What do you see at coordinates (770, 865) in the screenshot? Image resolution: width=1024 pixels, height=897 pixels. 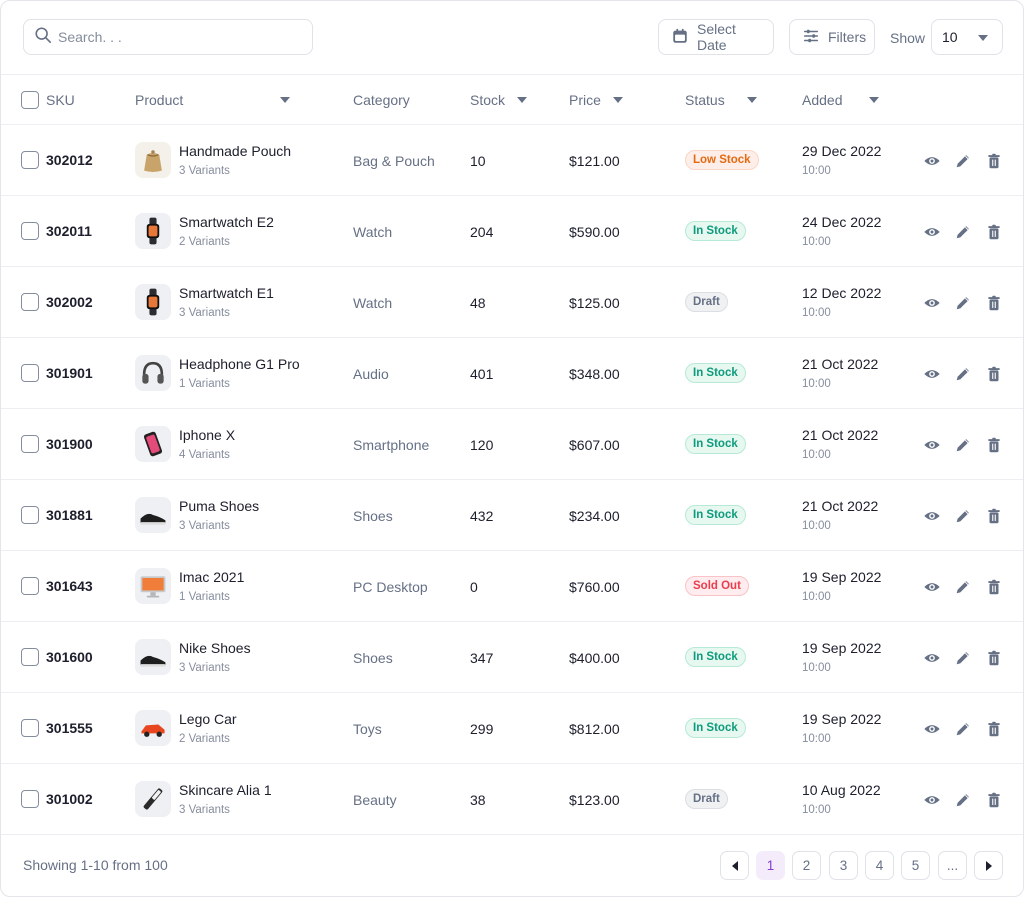 I see `page-button: 1` at bounding box center [770, 865].